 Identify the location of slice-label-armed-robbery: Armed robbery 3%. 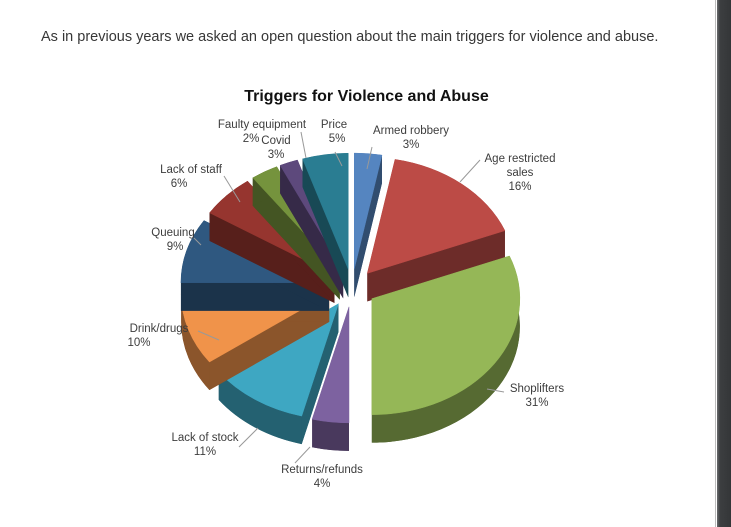
(411, 138).